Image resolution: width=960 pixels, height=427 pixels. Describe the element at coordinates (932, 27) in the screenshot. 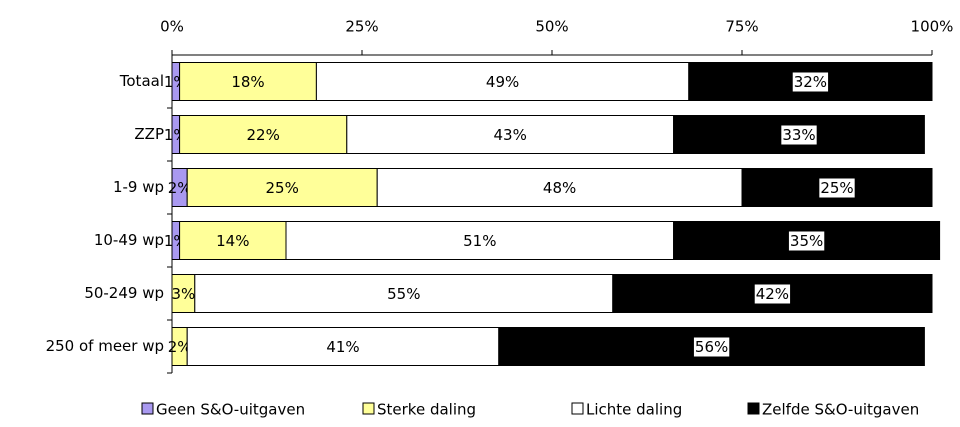

I see `x-tick-label: 100%` at that location.